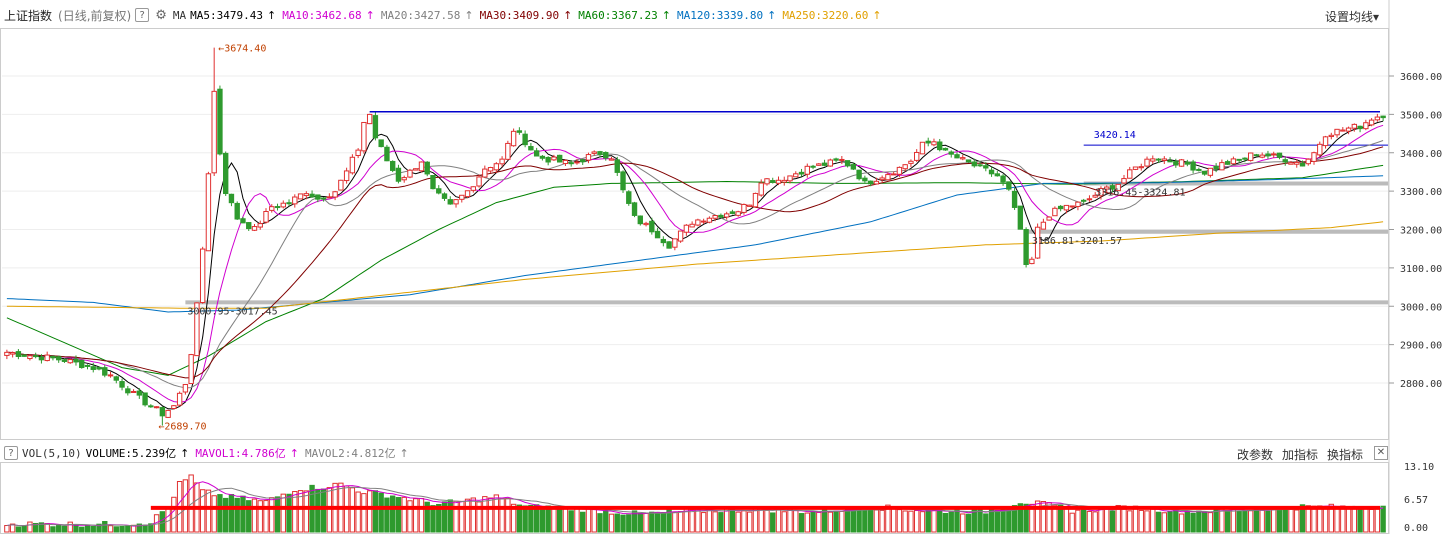  I want to click on settings-ma-button: 设置均线▾, so click(1352, 16).